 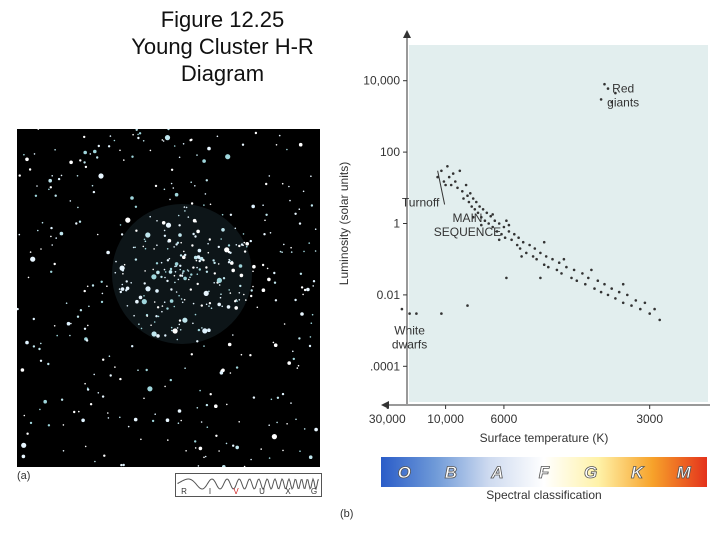 I want to click on filter-letter: V, so click(x=236, y=491).